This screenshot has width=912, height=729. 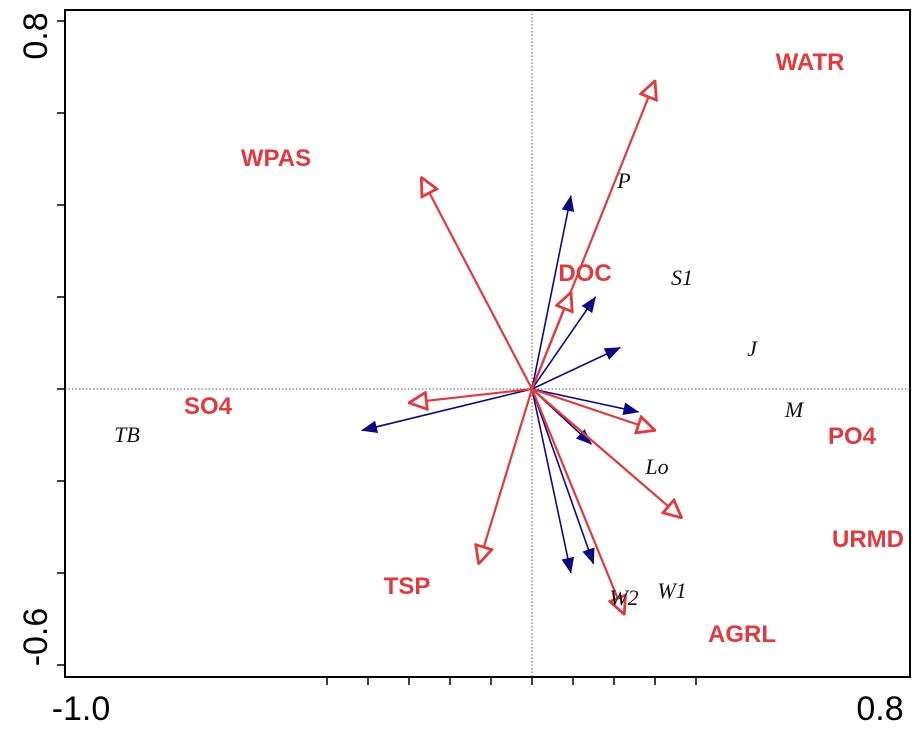 What do you see at coordinates (852, 436) in the screenshot?
I see `env-label-po4: PO4` at bounding box center [852, 436].